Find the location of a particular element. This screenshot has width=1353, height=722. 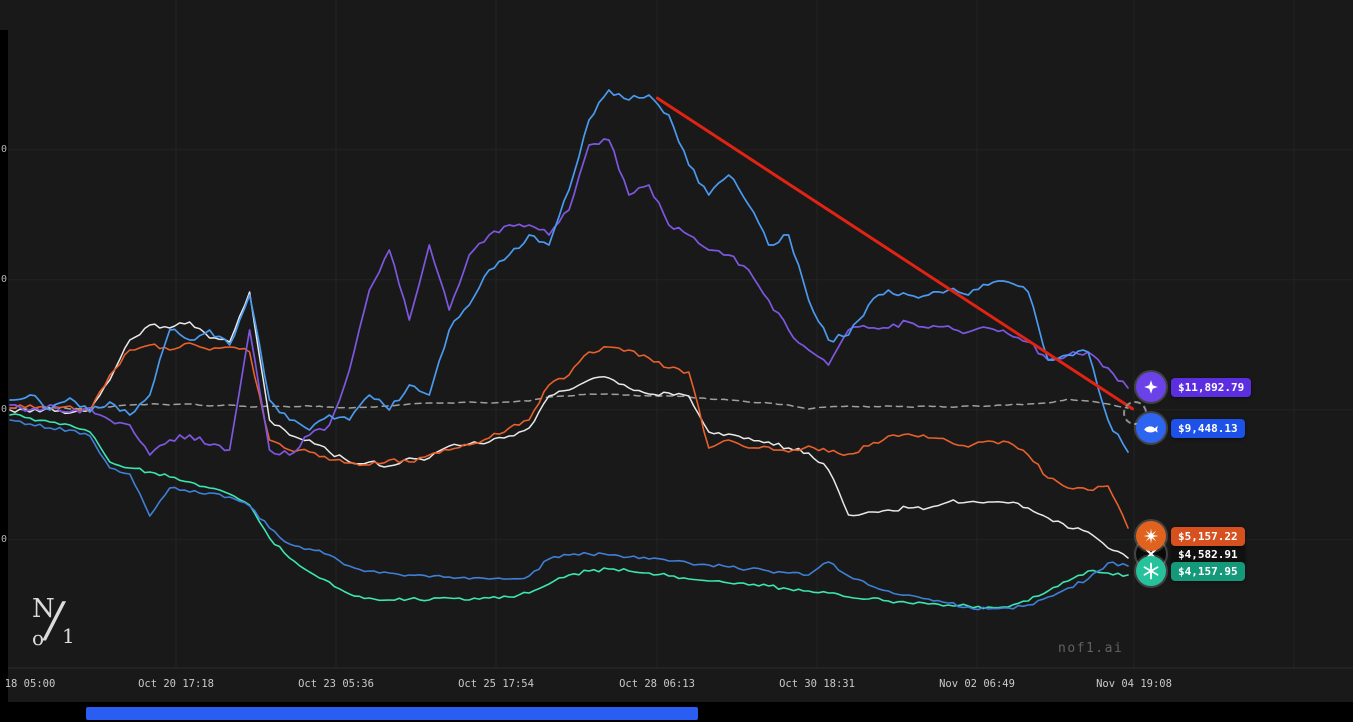

x-axis-label: Oct 30 18:31 is located at coordinates (817, 684).